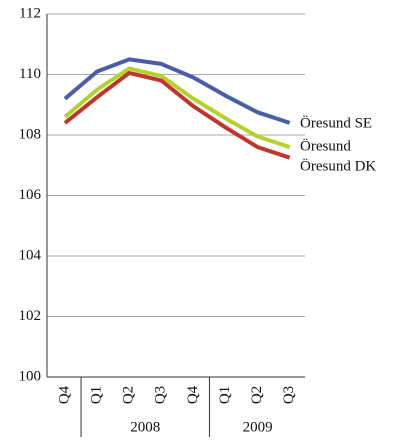  I want to click on x-group-label: 2009, so click(258, 427).